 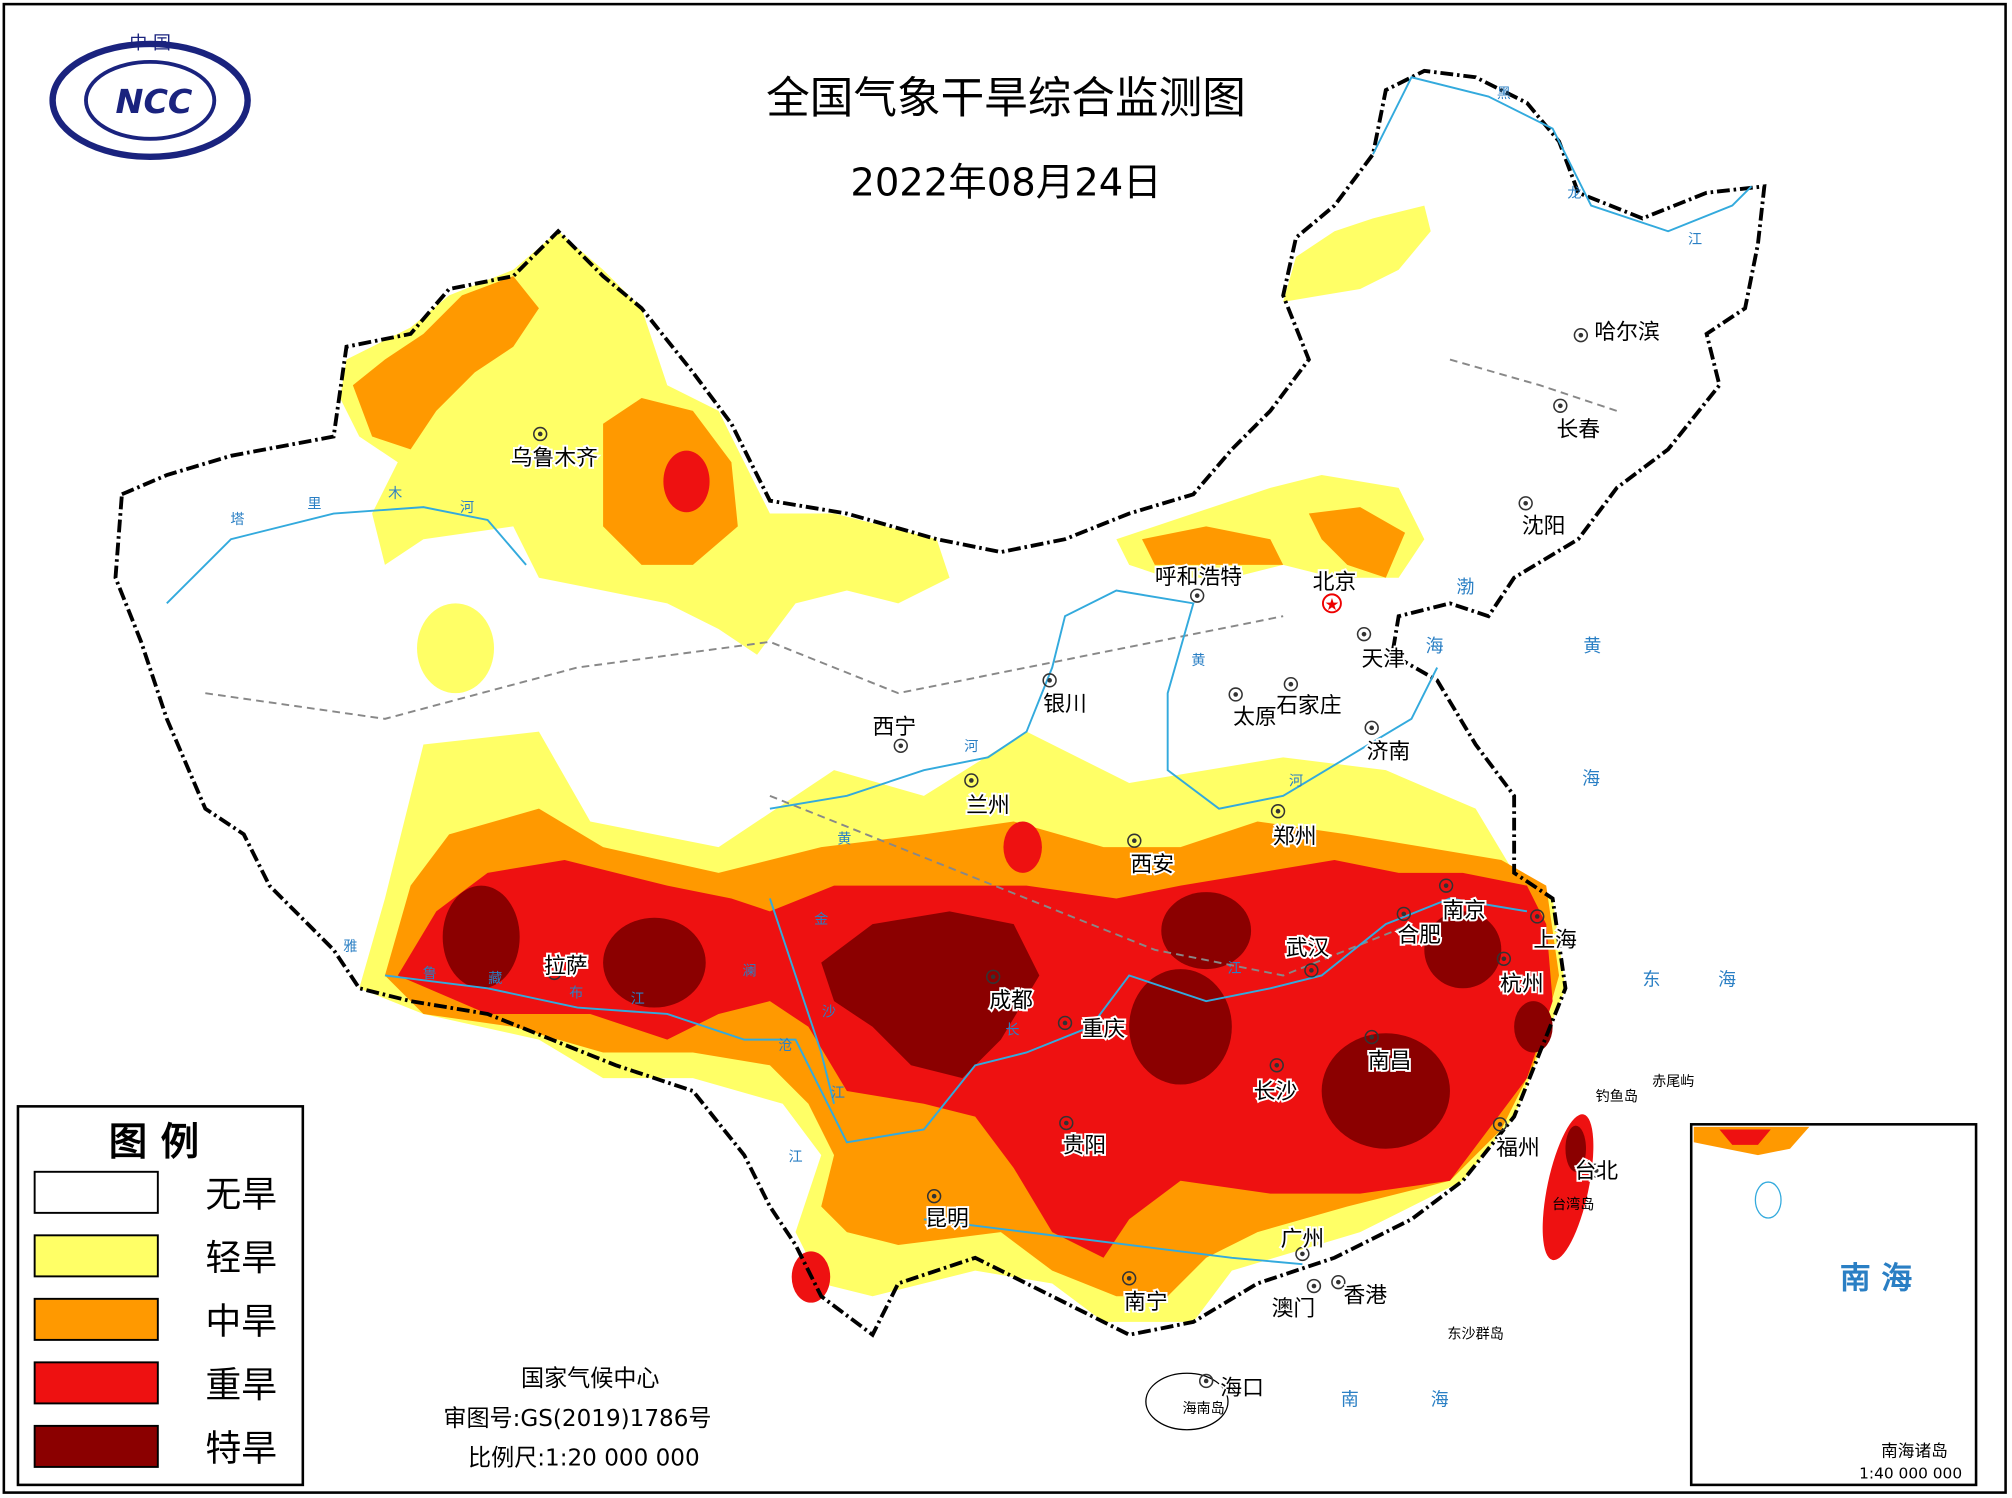 I want to click on river-label: 鲁, so click(x=430, y=974).